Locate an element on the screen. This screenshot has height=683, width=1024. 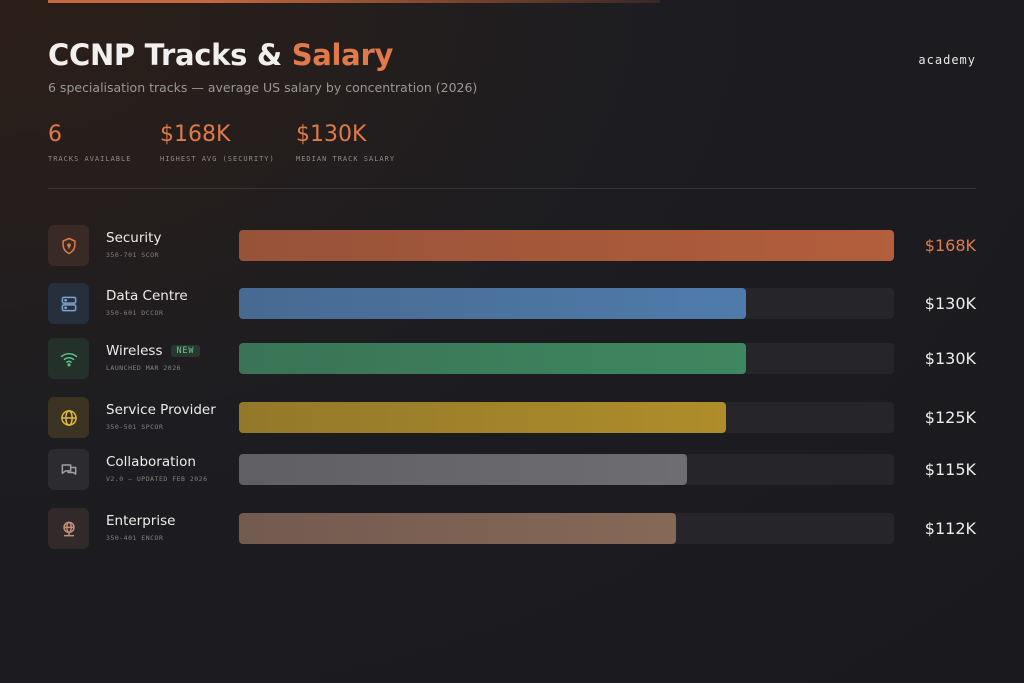
bar-data-centre is located at coordinates (492, 303).